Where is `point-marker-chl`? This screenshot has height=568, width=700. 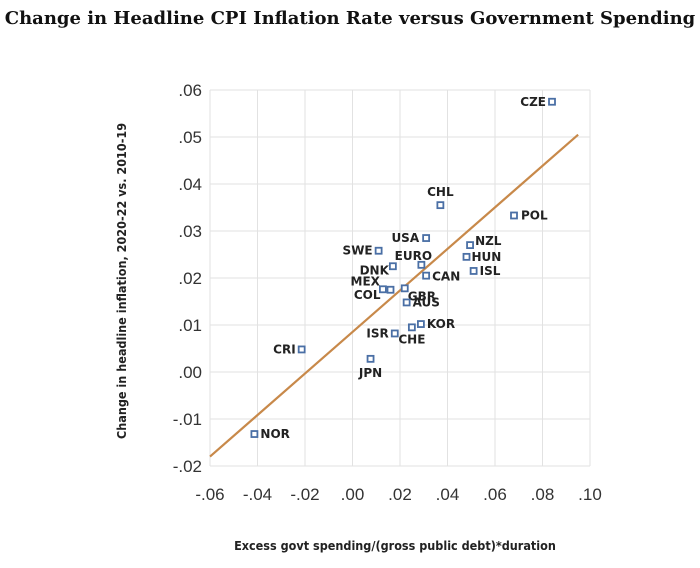
point-marker-chl is located at coordinates (440, 205).